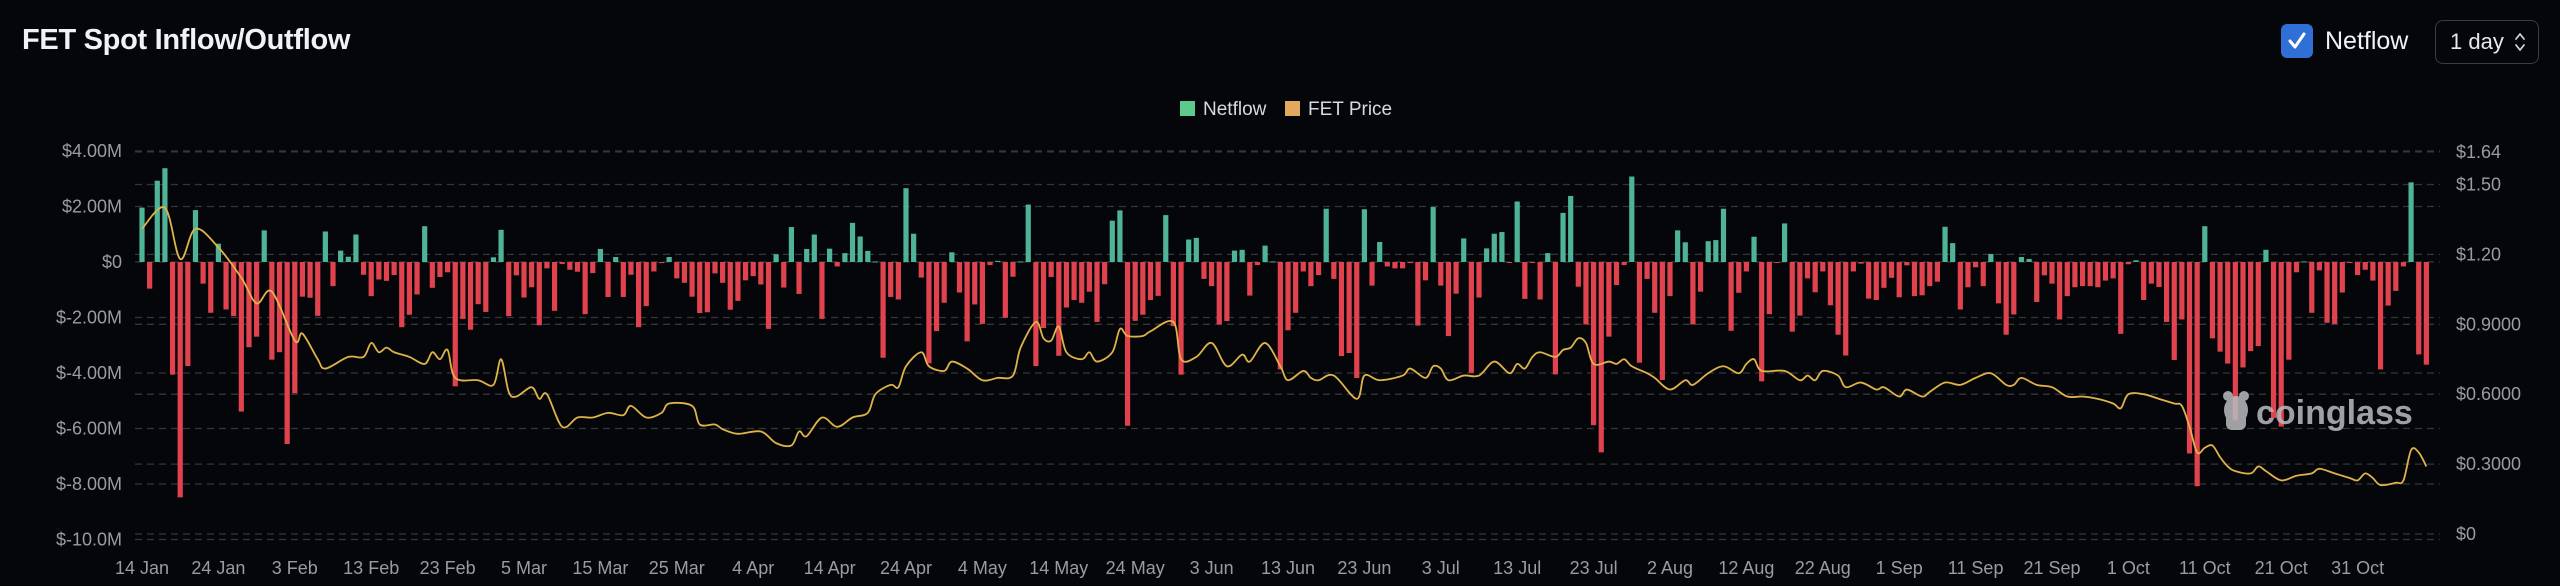  I want to click on interval-select: 1 day, so click(2487, 42).